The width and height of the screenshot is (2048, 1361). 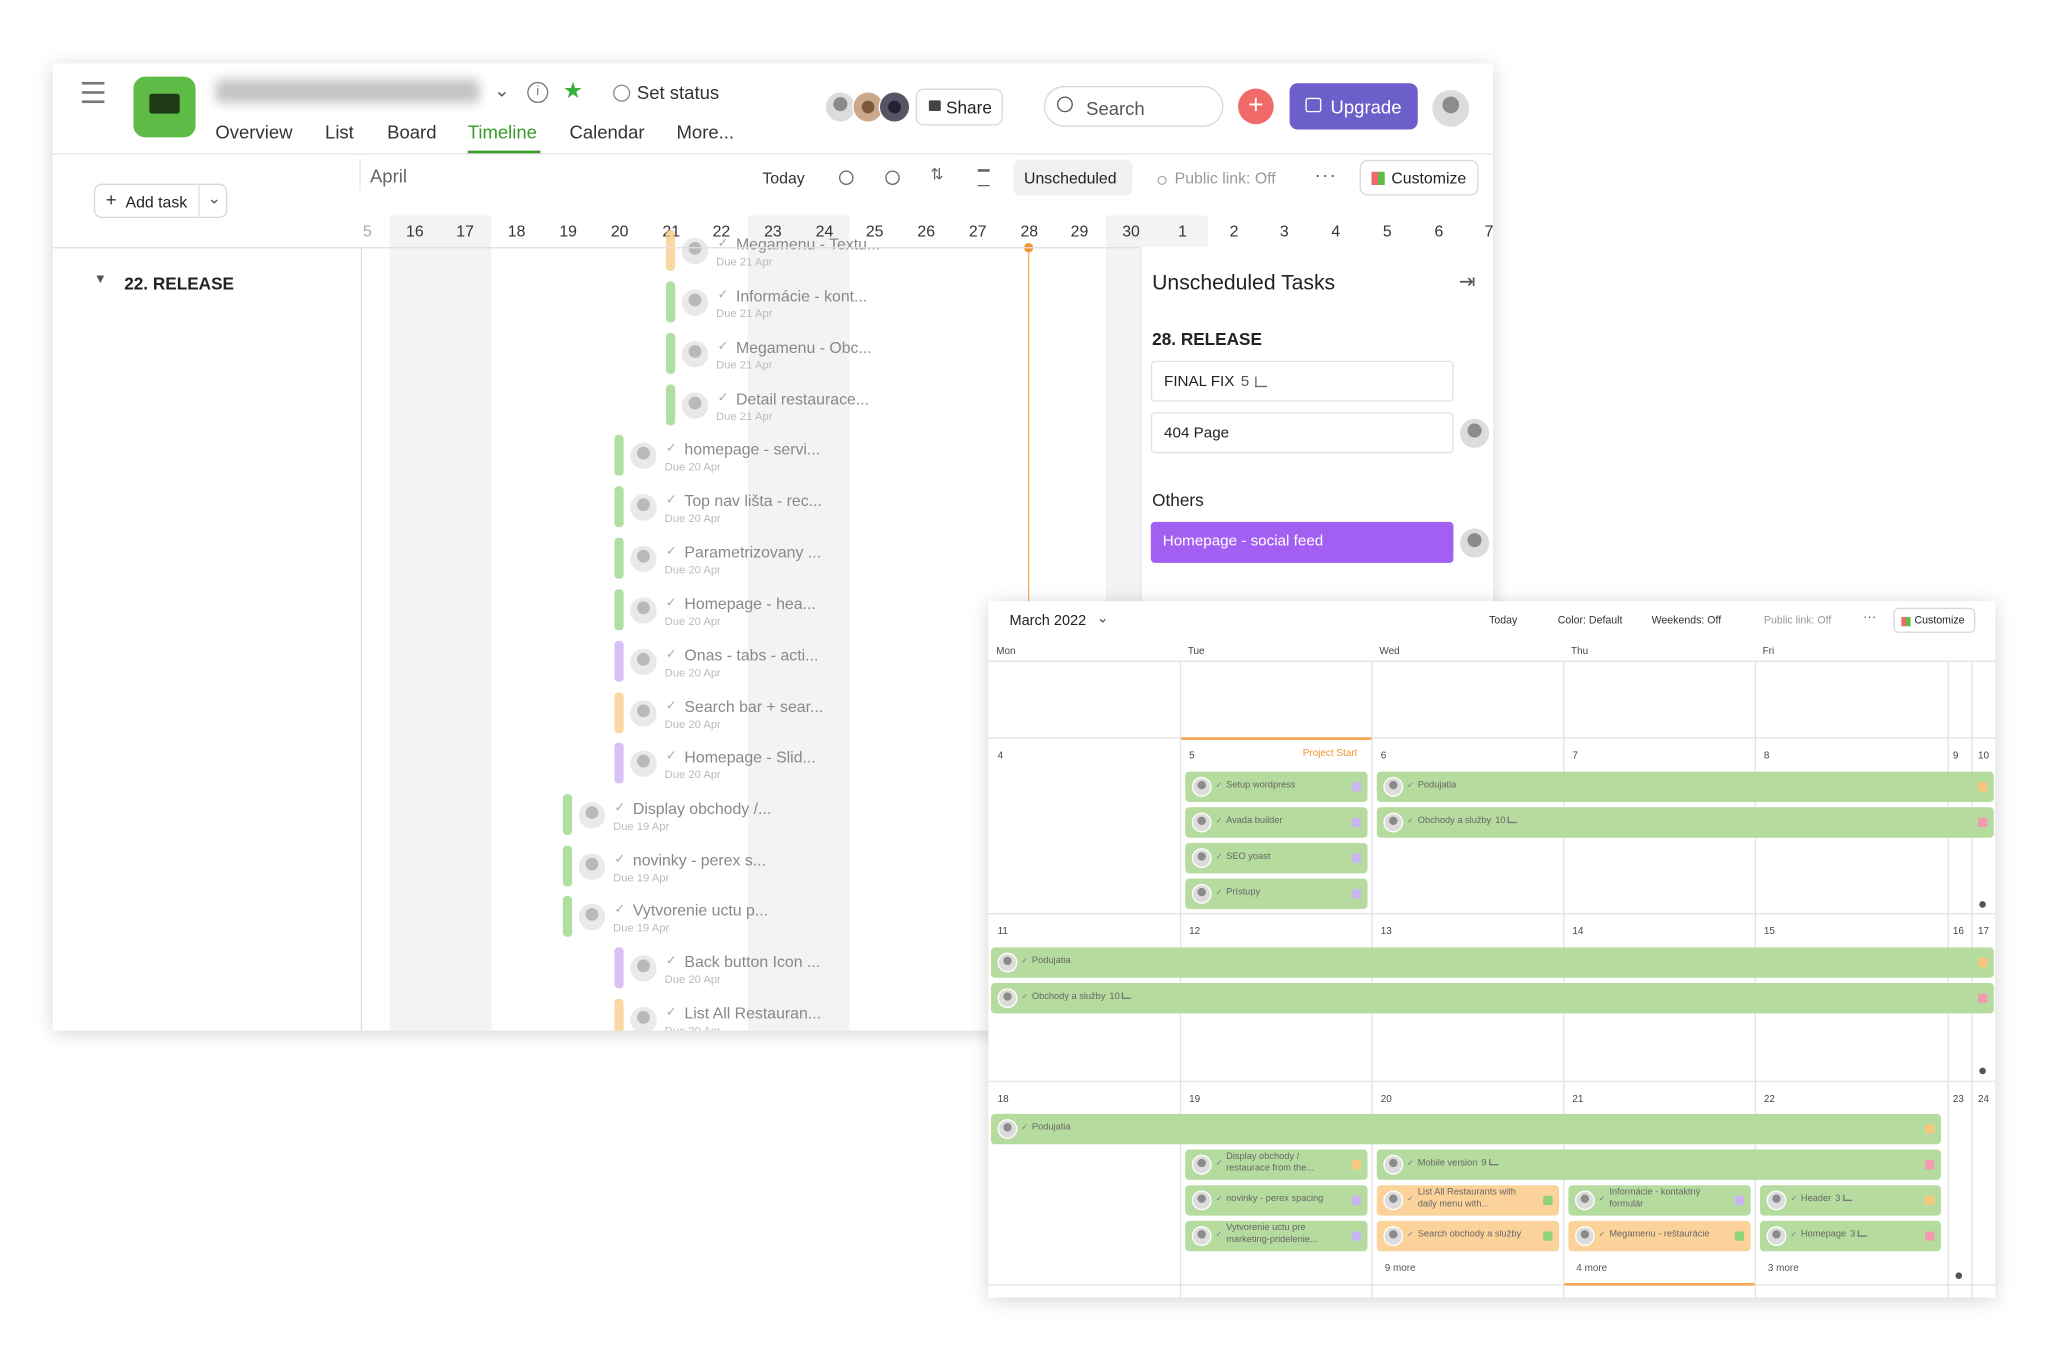 I want to click on menu-icon, so click(x=93, y=92).